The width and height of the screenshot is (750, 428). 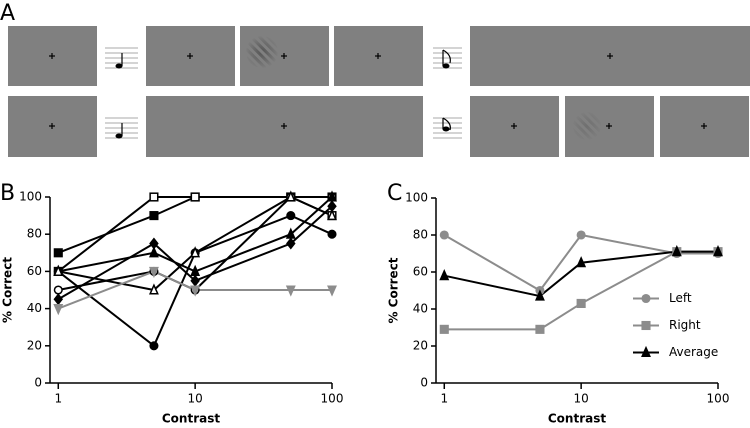 What do you see at coordinates (693, 352) in the screenshot?
I see `legend-label: Average` at bounding box center [693, 352].